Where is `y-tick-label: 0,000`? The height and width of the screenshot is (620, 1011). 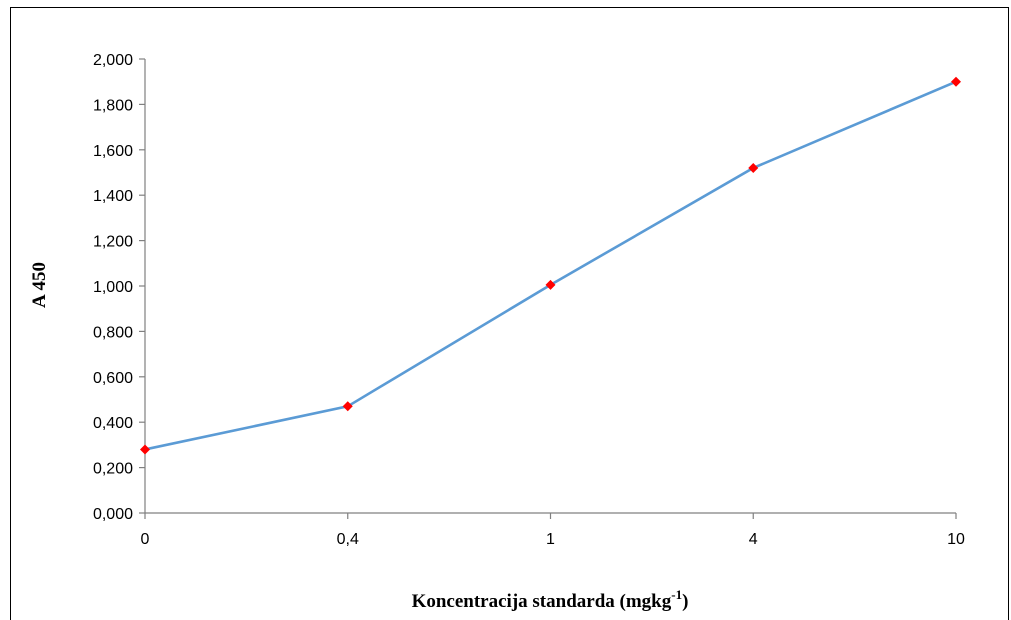
y-tick-label: 0,000 is located at coordinates (113, 514).